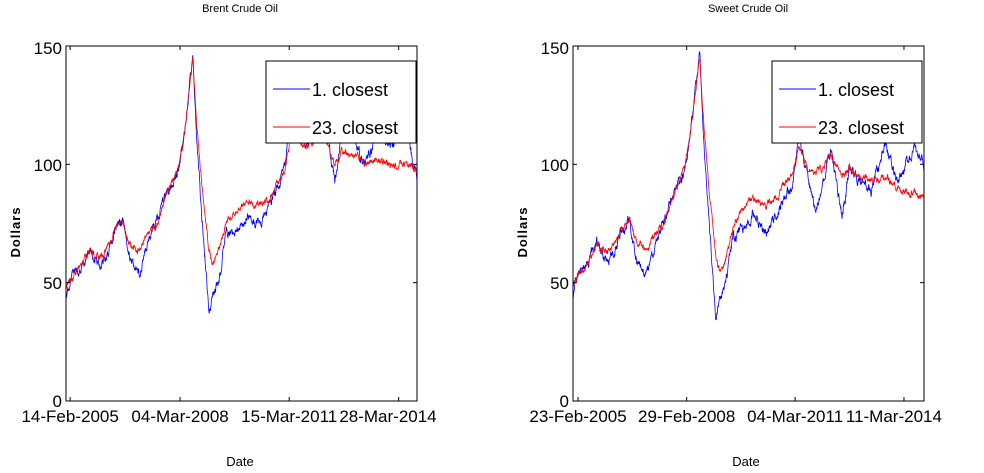  What do you see at coordinates (289, 416) in the screenshot?
I see `x-tick-label: 15-Mar-2011` at bounding box center [289, 416].